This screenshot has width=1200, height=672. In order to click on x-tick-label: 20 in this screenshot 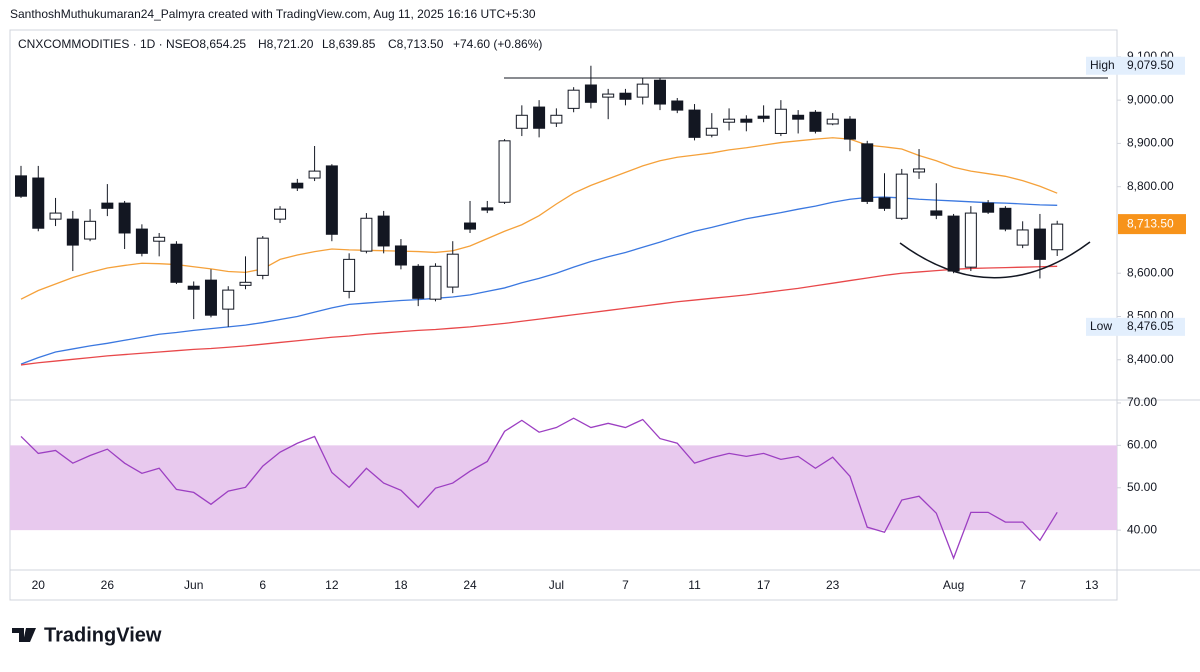, I will do `click(39, 585)`.